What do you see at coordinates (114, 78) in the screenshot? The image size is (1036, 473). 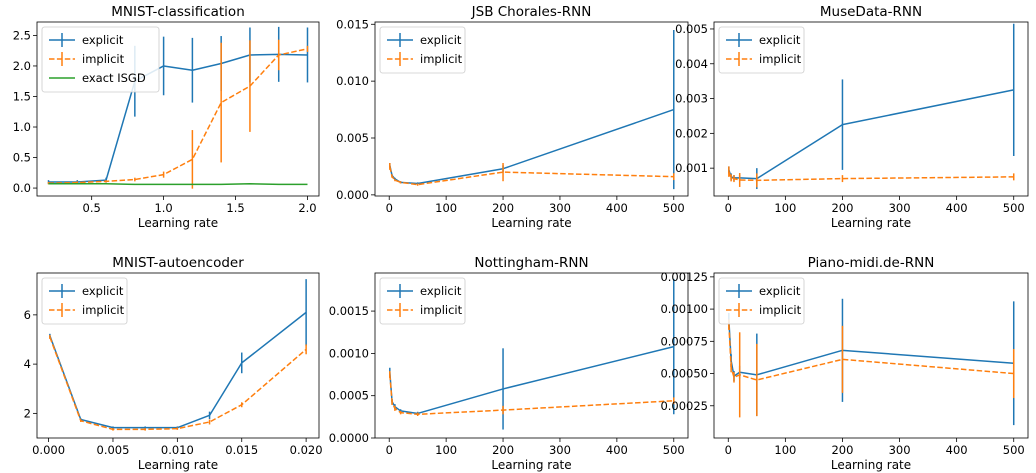 I see `legend-entry: exact ISGD` at bounding box center [114, 78].